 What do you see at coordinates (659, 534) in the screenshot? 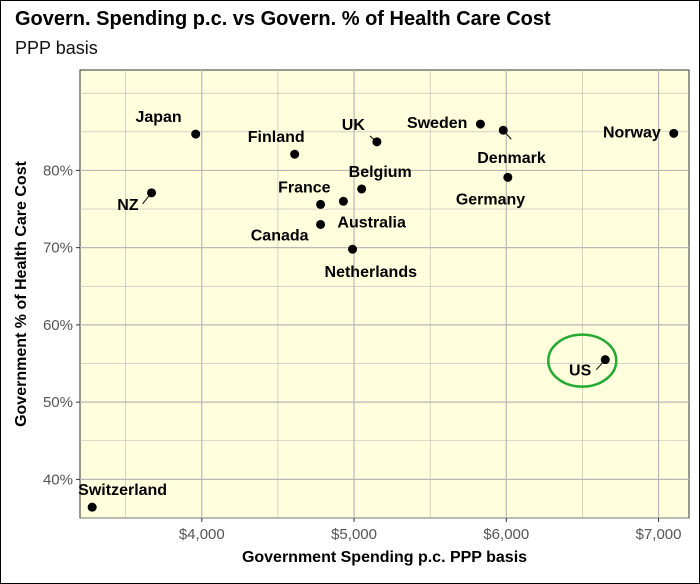
I see `x-tick-label: $7,000` at bounding box center [659, 534].